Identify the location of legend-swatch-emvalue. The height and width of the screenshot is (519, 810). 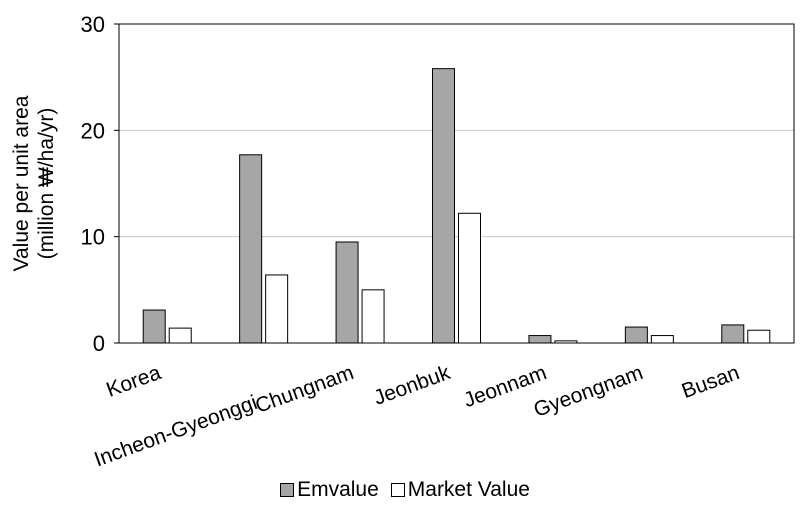
(287, 490).